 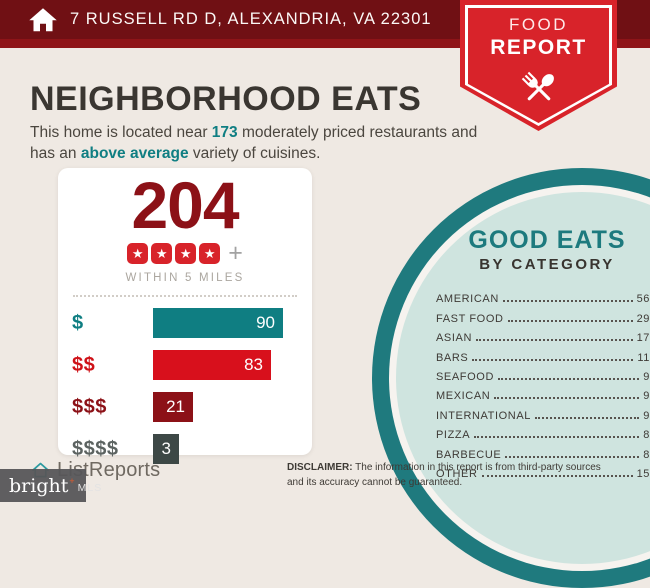 What do you see at coordinates (224, 132) in the screenshot?
I see `restaurant-count-highlight: 173` at bounding box center [224, 132].